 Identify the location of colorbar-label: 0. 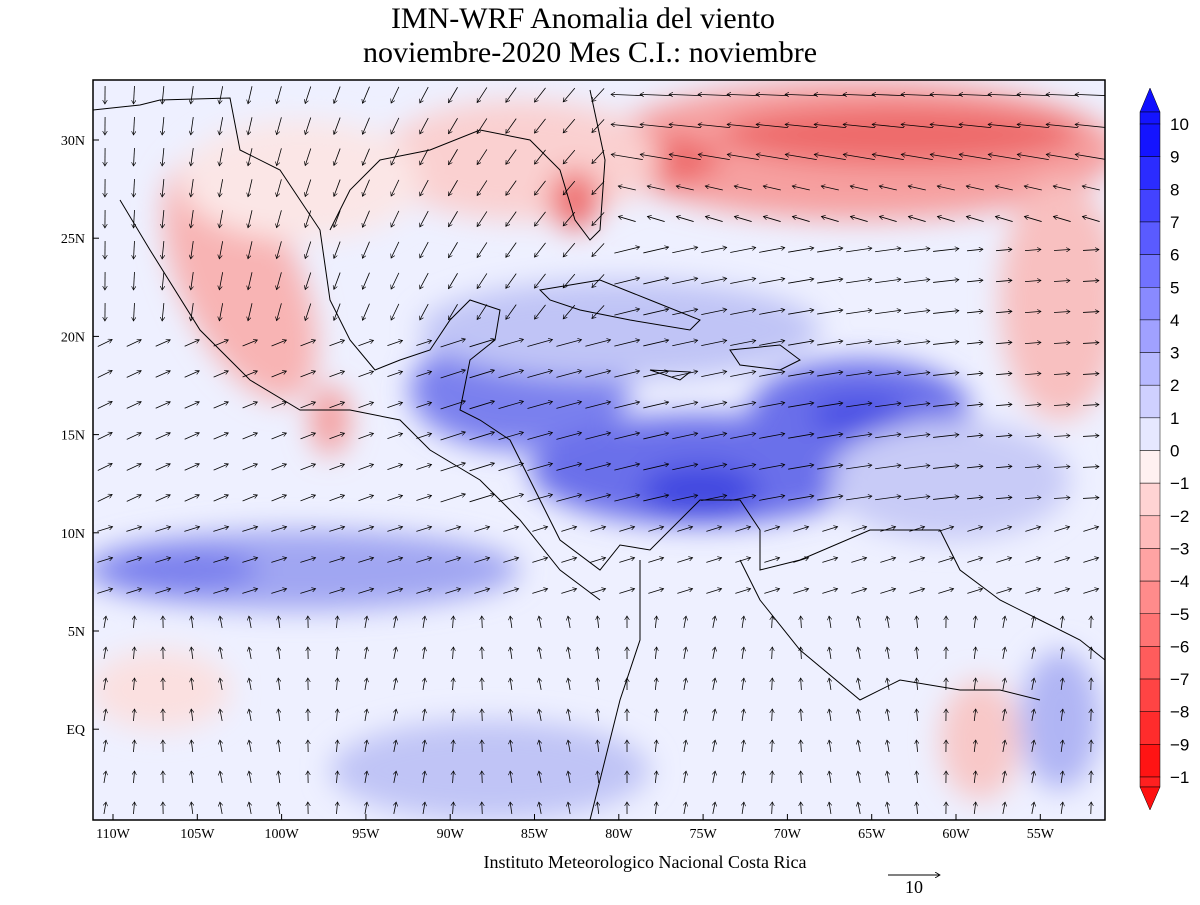
(1174, 451).